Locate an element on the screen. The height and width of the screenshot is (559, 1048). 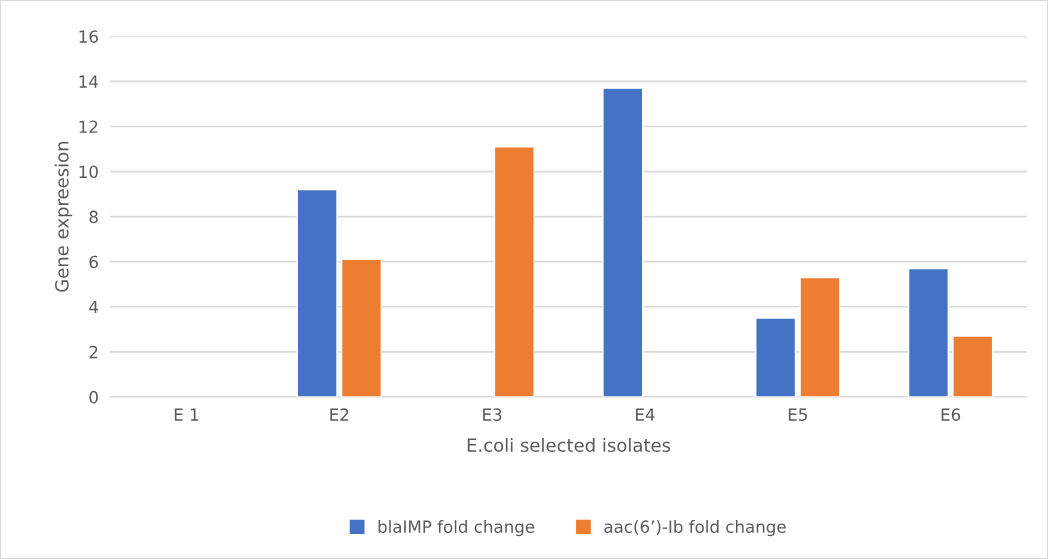
x-axis-title: E.coli selected isolates is located at coordinates (569, 445).